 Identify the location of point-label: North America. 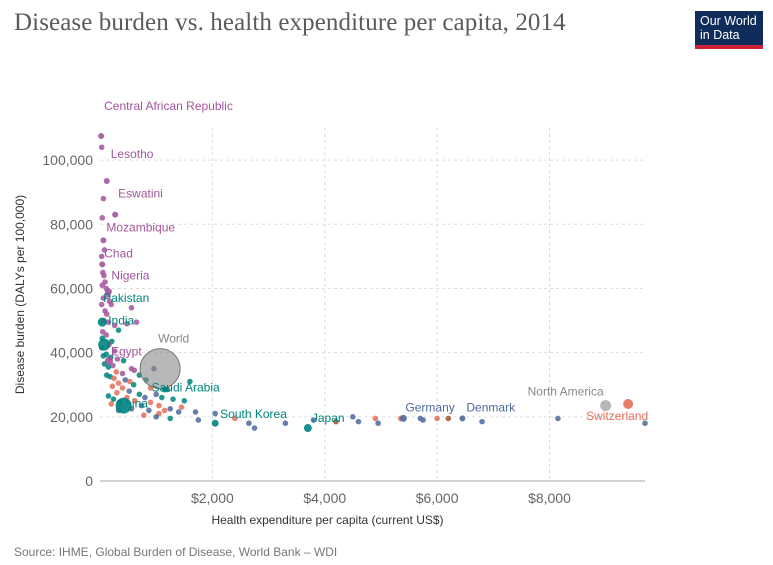
(566, 392).